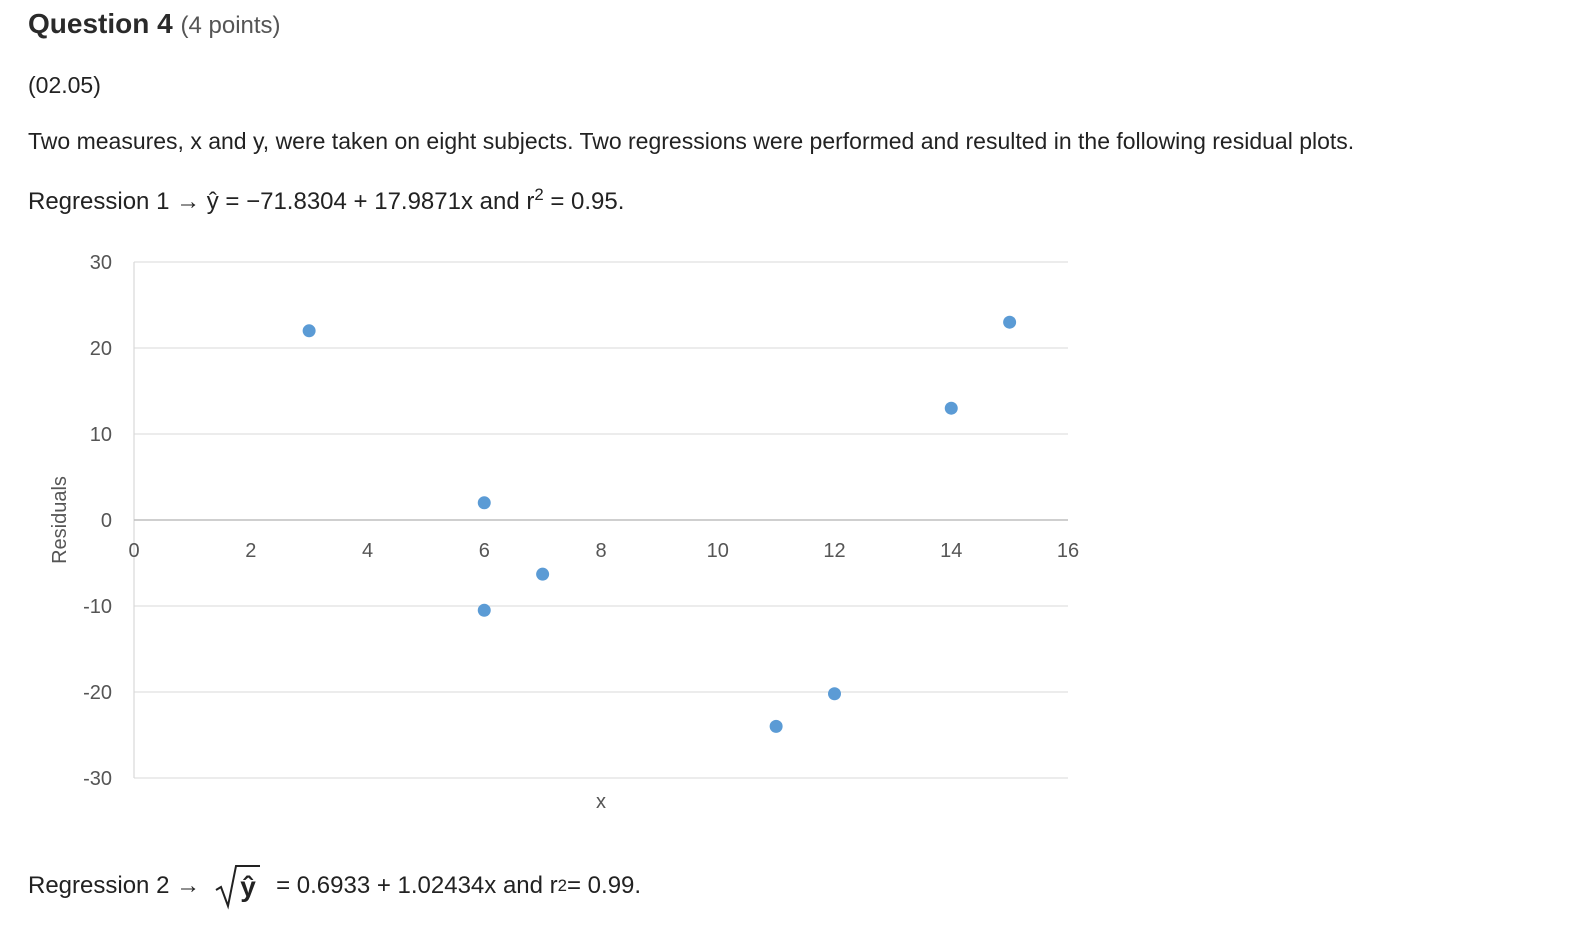  What do you see at coordinates (230, 25) in the screenshot?
I see `question-points: (4 points)` at bounding box center [230, 25].